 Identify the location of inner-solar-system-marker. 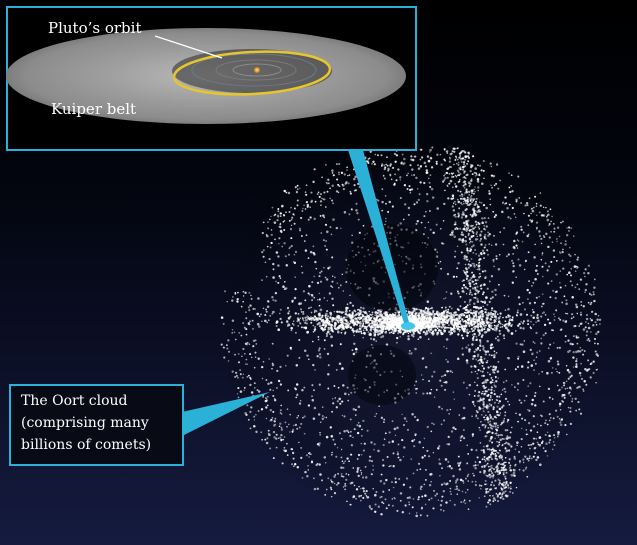
(408, 326).